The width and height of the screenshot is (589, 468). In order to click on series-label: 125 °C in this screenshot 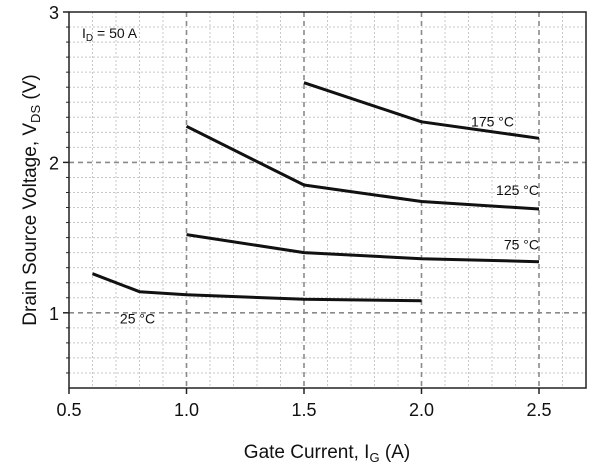, I will do `click(517, 190)`.